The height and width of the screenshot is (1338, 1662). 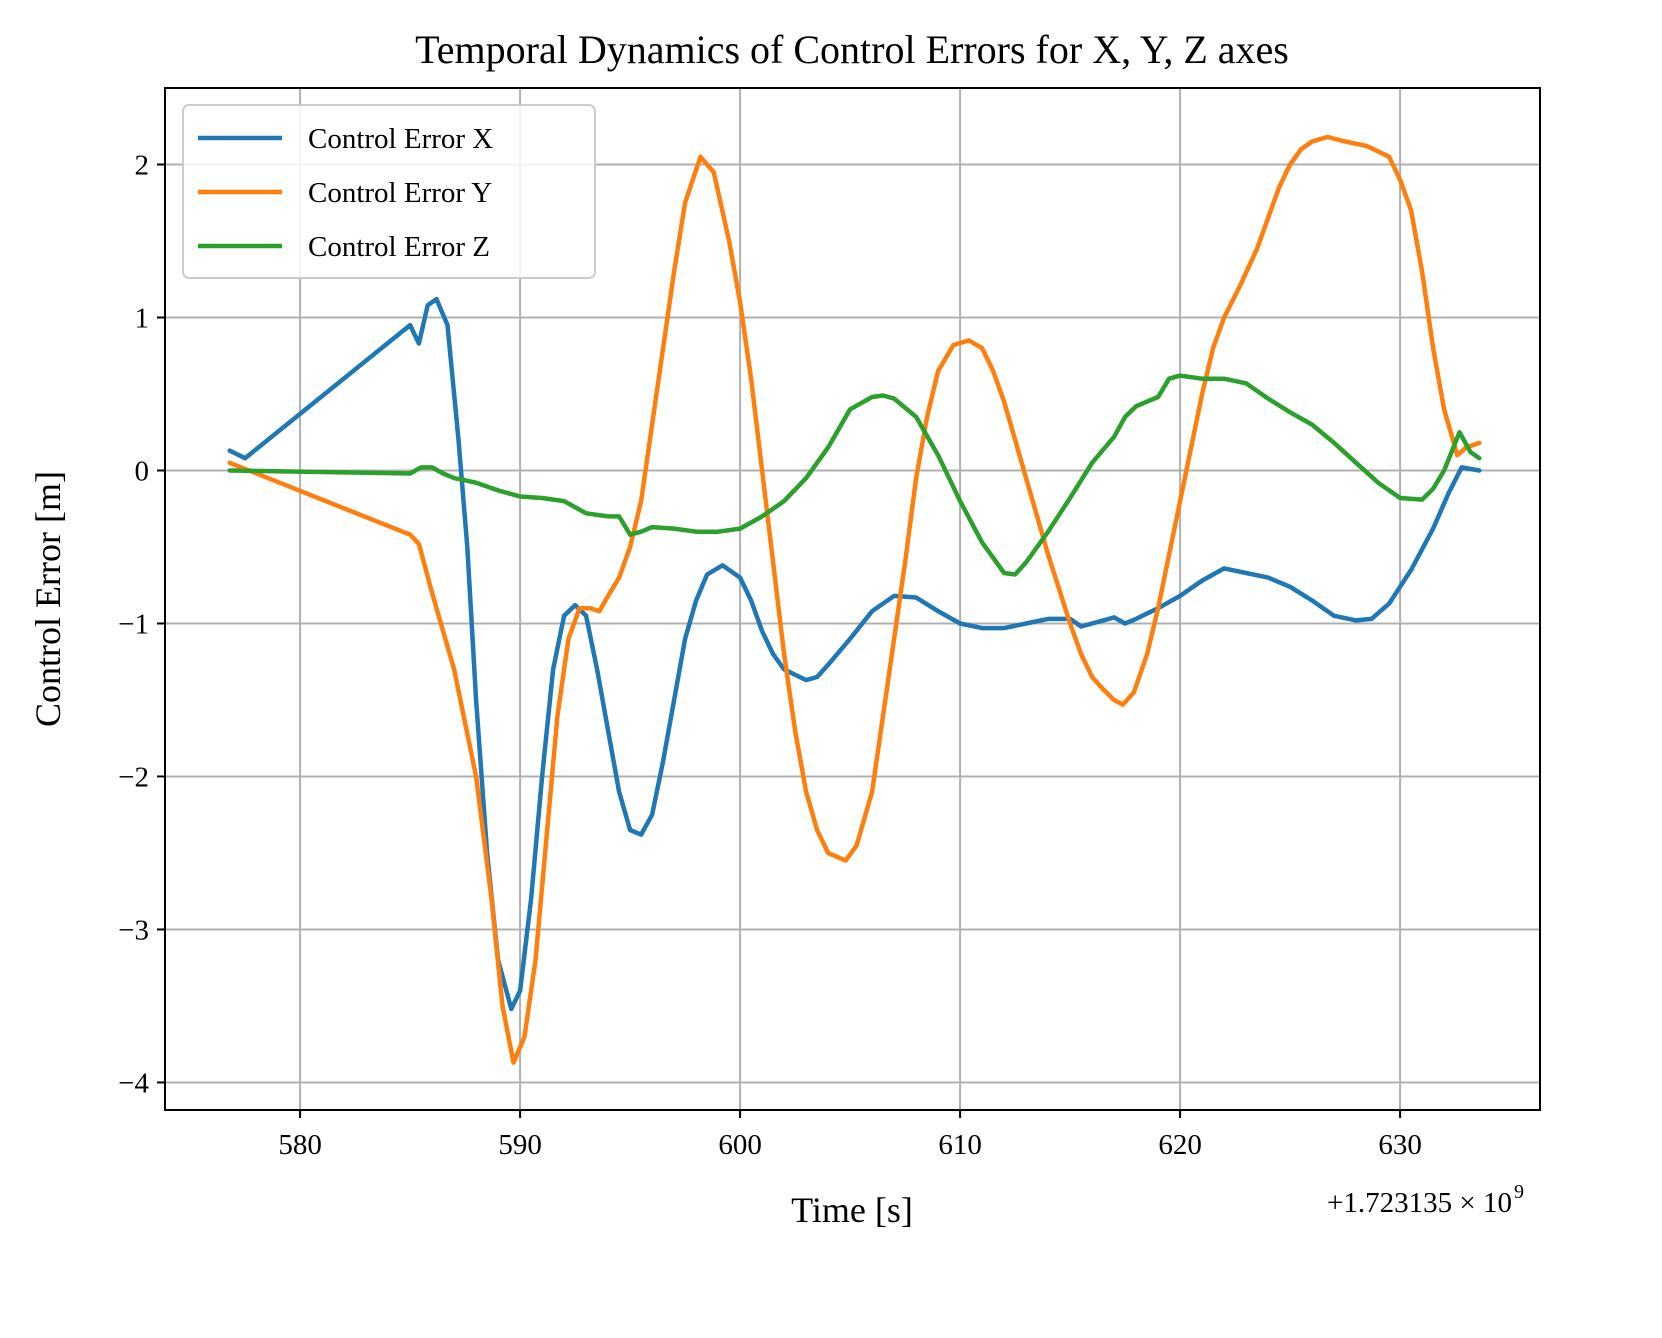 What do you see at coordinates (300, 1145) in the screenshot?
I see `x-tick-label: 580` at bounding box center [300, 1145].